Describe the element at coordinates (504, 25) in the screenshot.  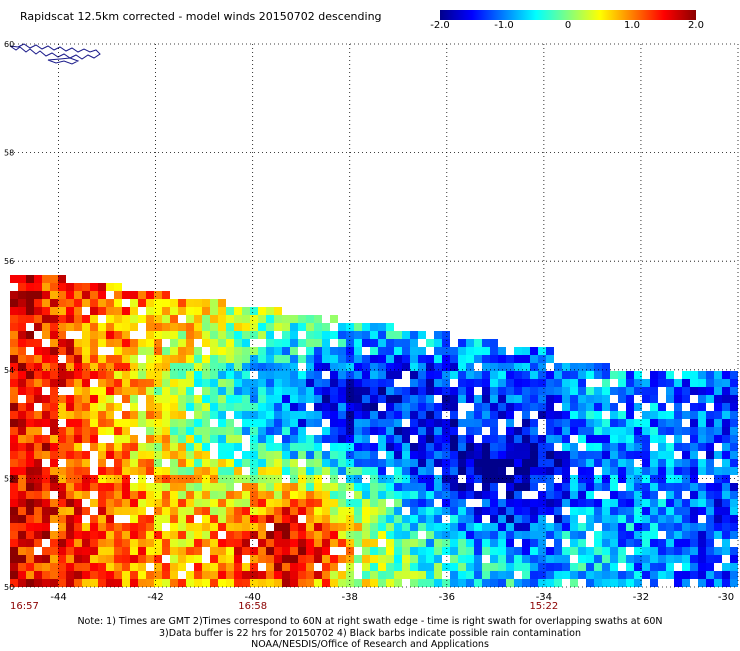
I see `colorbar-tick-label: -1.0` at that location.